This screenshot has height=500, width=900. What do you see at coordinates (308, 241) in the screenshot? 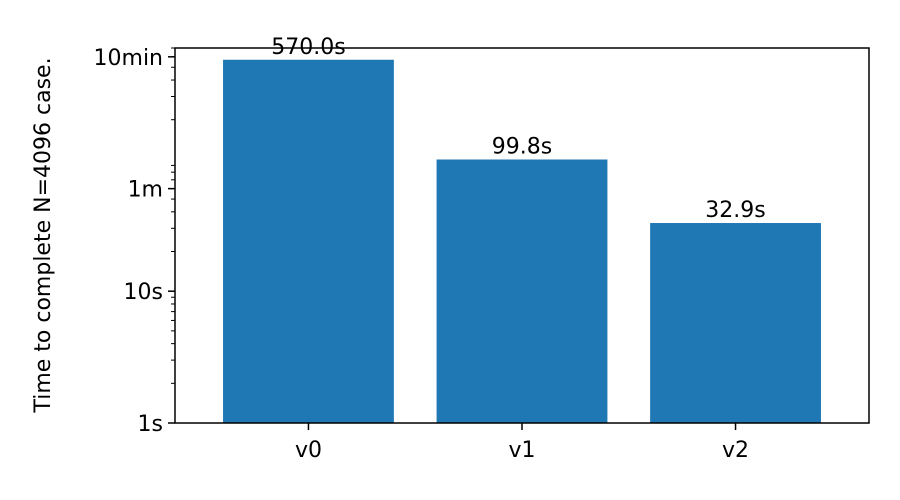
I see `bar-v0` at bounding box center [308, 241].